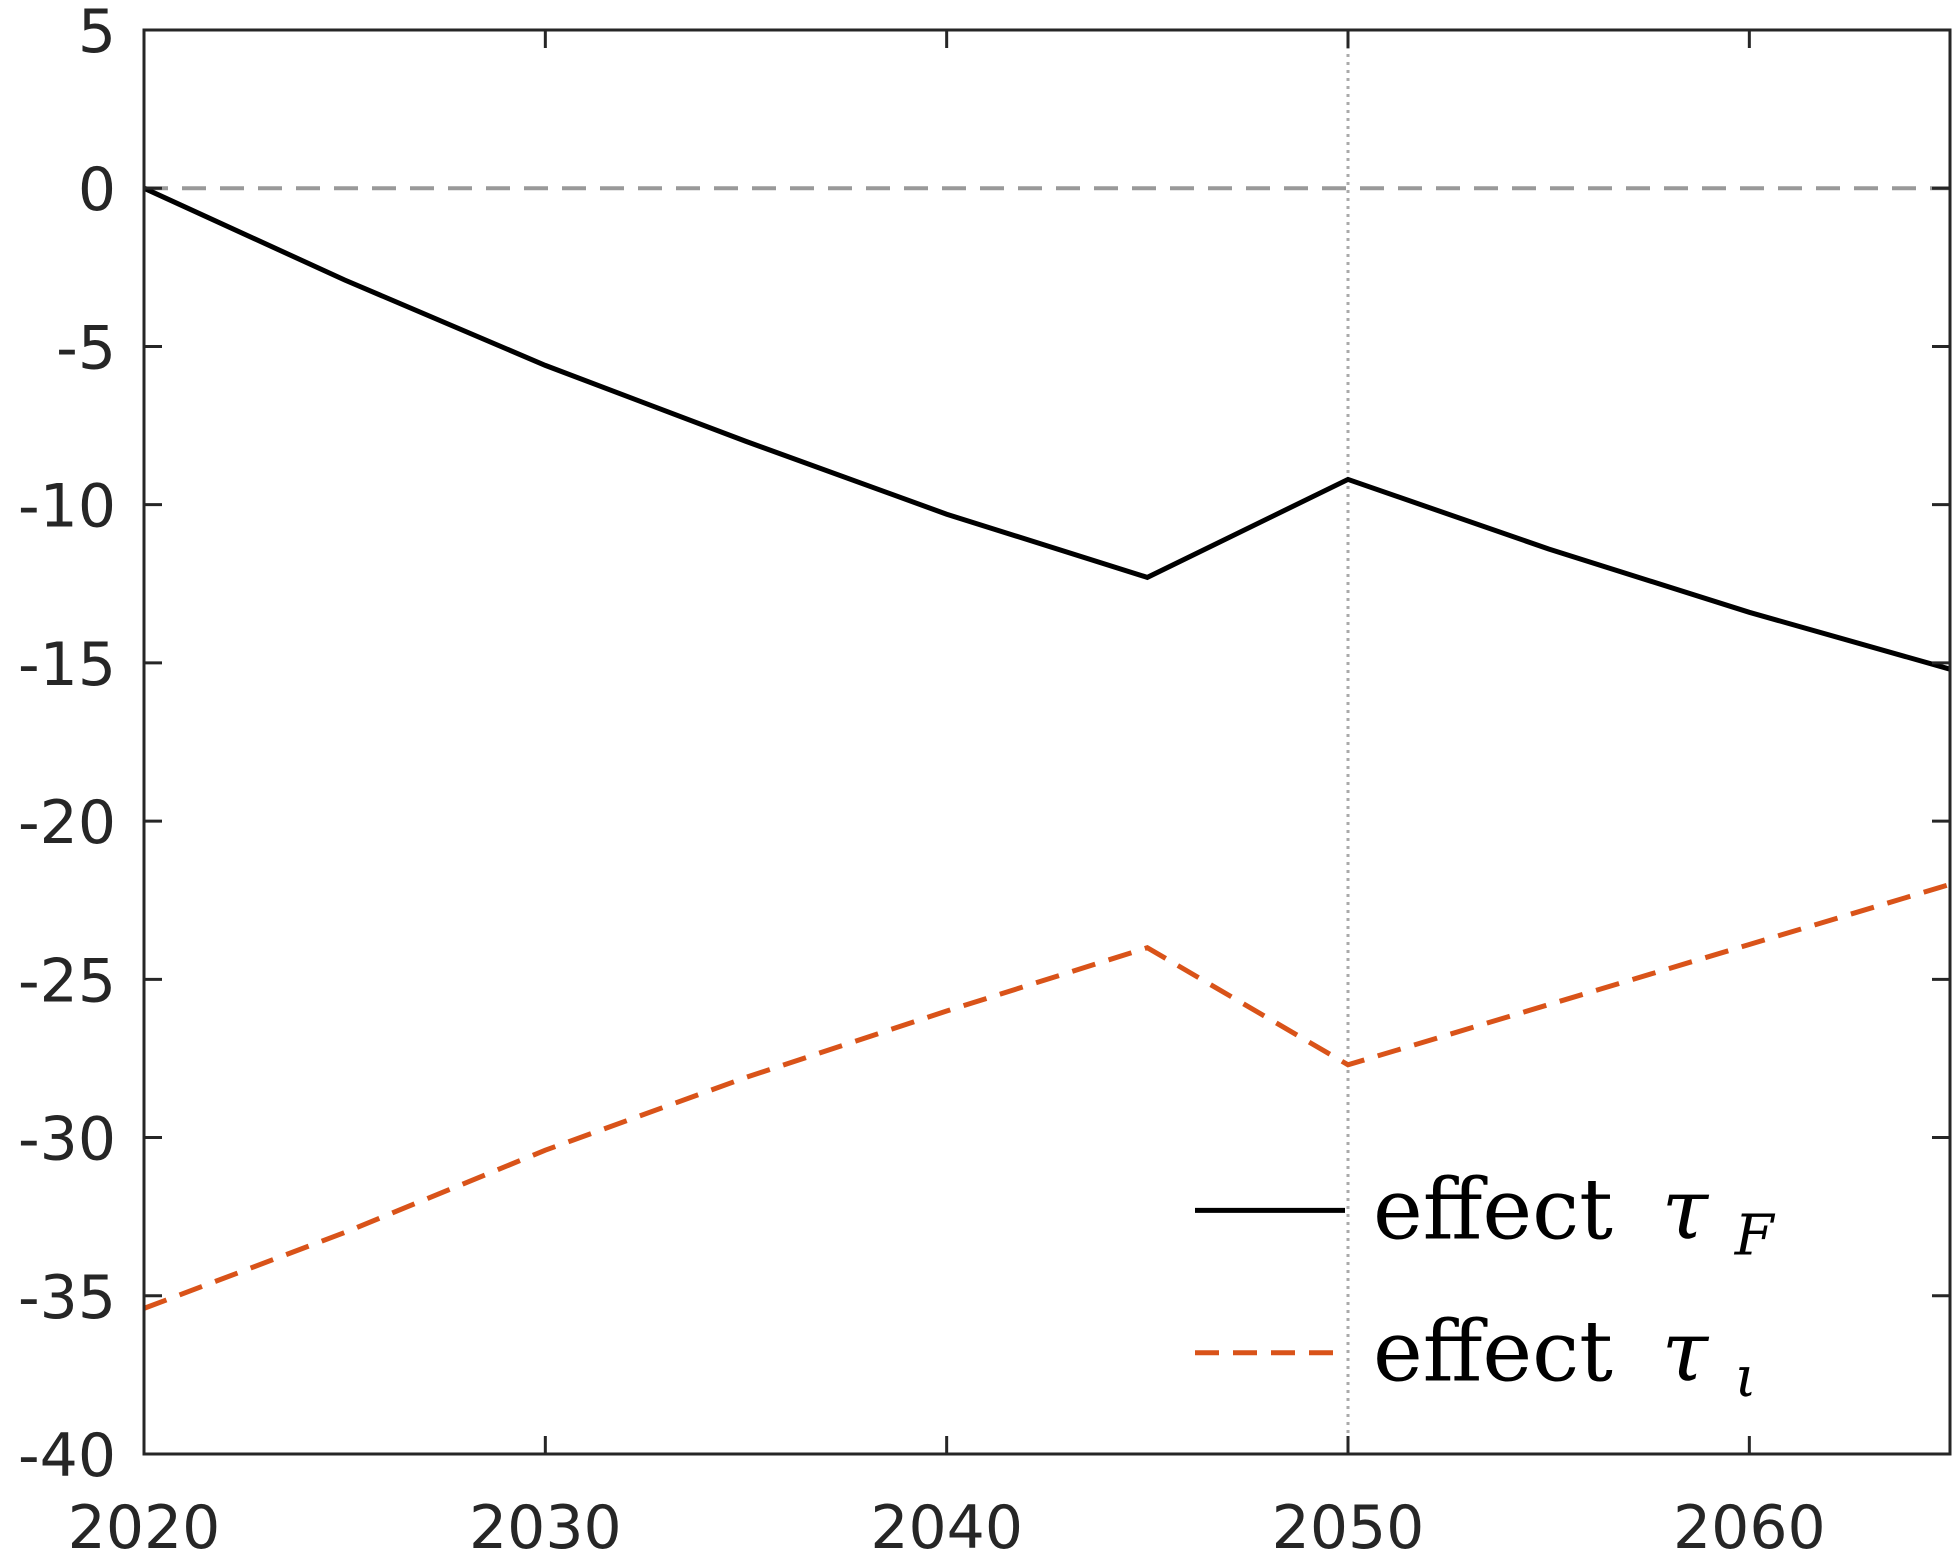 The width and height of the screenshot is (1954, 1553). I want to click on x-tick-label-2040: 2040, so click(946, 1523).